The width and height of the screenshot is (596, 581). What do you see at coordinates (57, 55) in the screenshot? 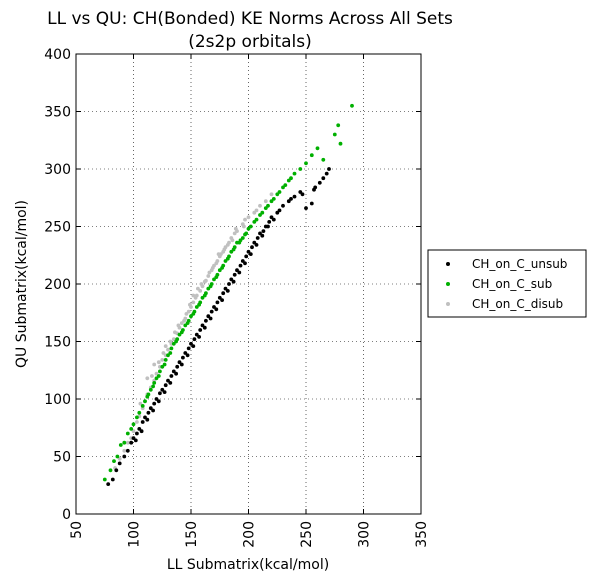
I see `y-tick-label: 400` at bounding box center [57, 55].